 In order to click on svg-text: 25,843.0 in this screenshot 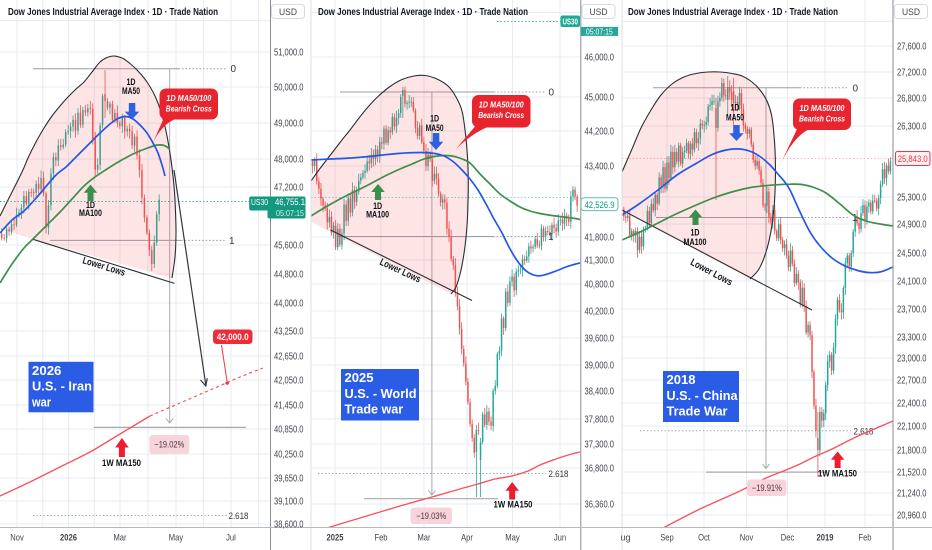, I will do `click(913, 159)`.